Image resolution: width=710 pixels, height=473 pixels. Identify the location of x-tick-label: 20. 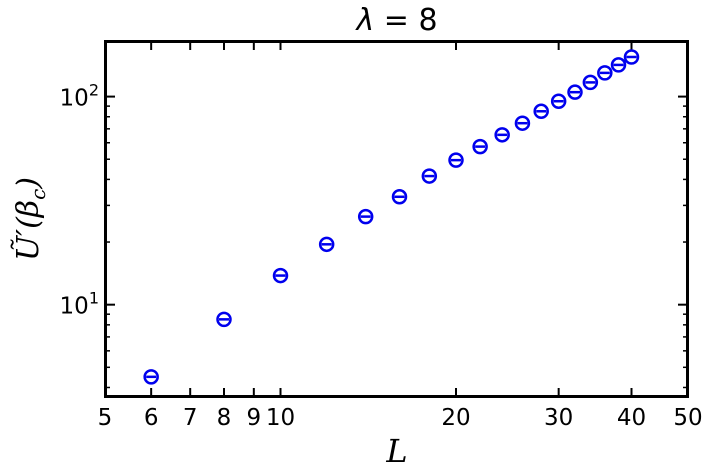
(455, 418).